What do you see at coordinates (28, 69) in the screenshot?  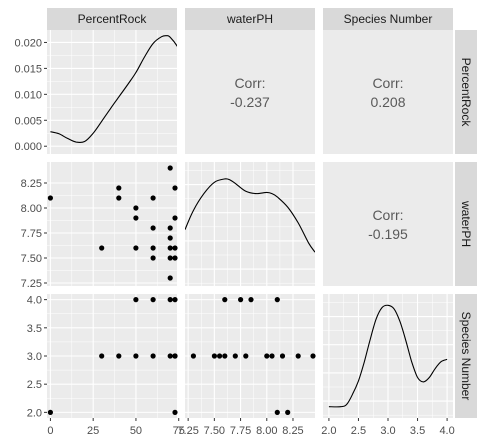 I see `y-tick-label: 0.015` at bounding box center [28, 69].